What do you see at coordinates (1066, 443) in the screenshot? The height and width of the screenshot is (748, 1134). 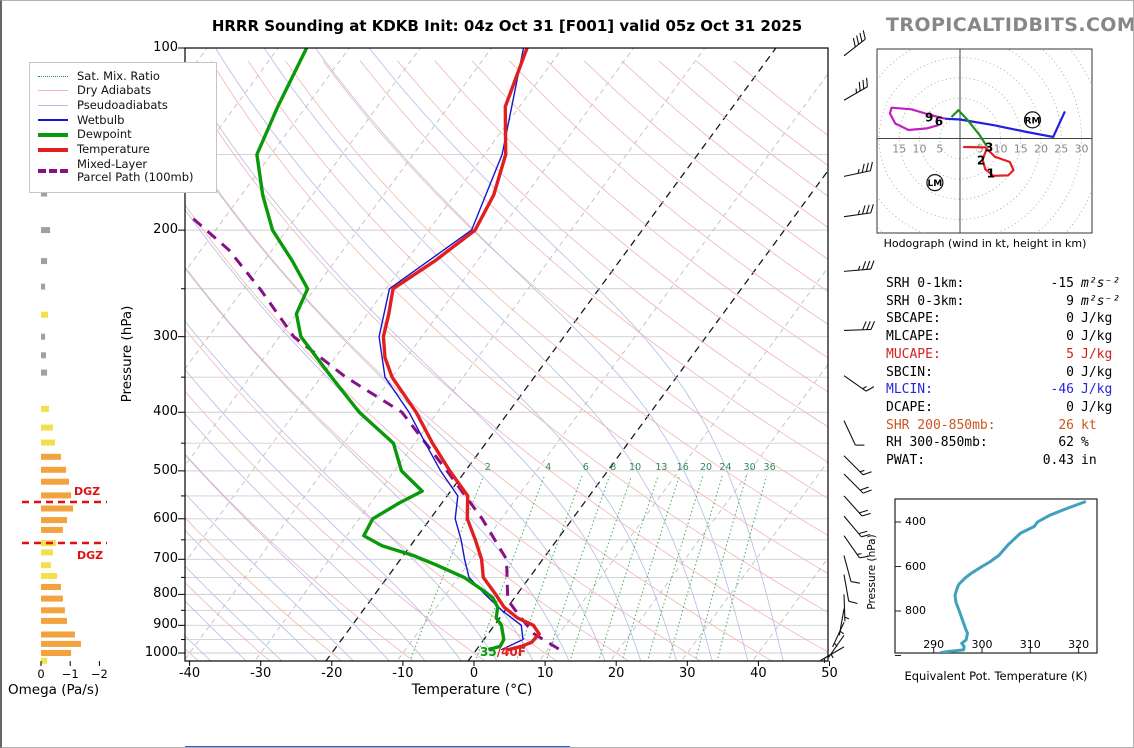 I see `stat-value: 62` at bounding box center [1066, 443].